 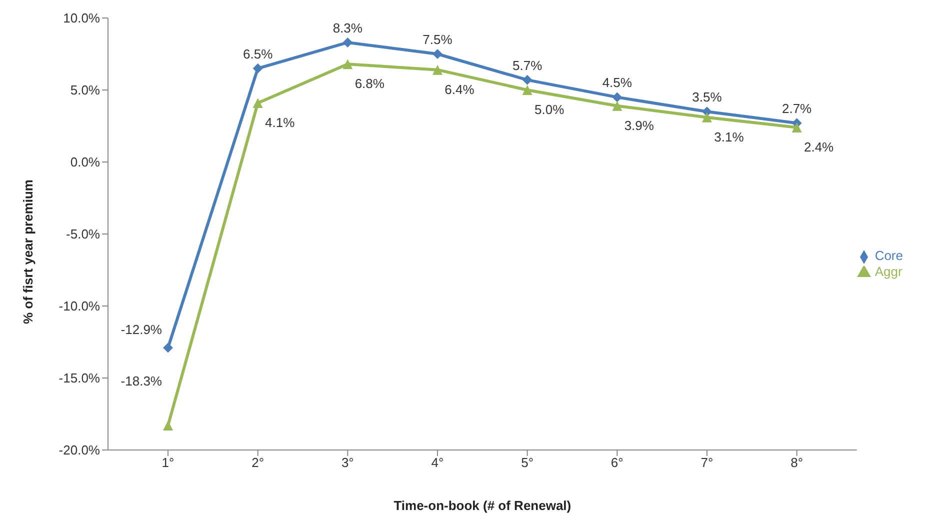 I want to click on y-tick-label: 5.0%, so click(x=85, y=90).